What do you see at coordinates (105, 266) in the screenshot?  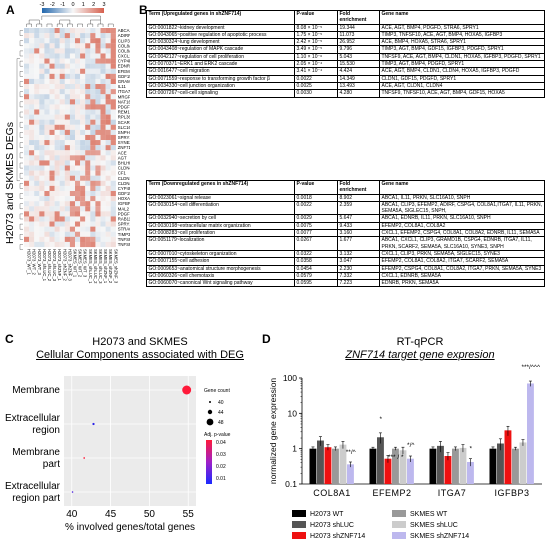 I see `column-label: SKMES_shZNF_1` at bounding box center [105, 266].